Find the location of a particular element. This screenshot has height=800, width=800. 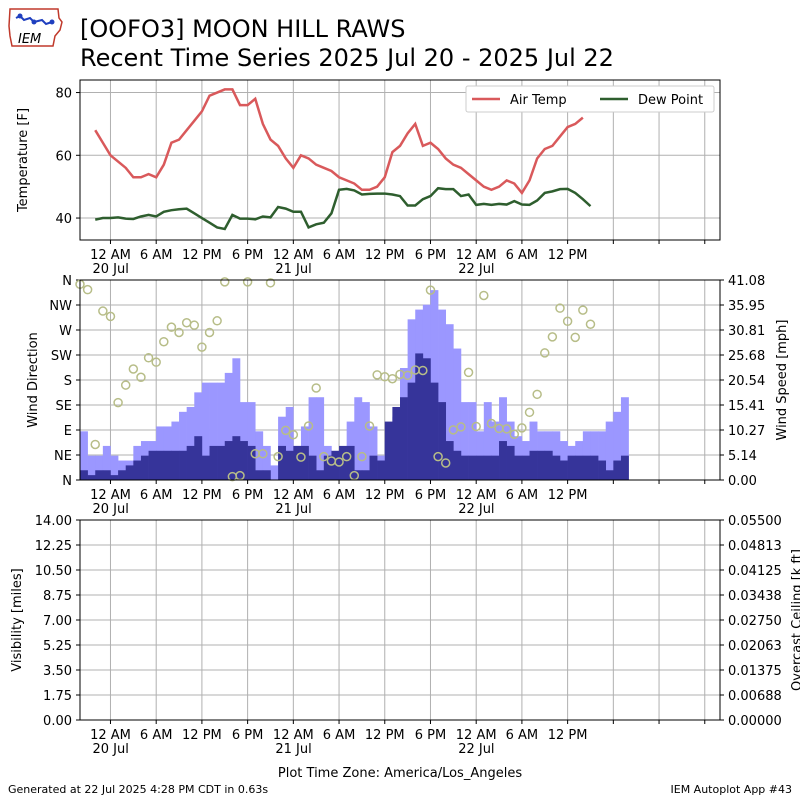

app-credit: IEM Autoplot App #43 is located at coordinates (731, 789).